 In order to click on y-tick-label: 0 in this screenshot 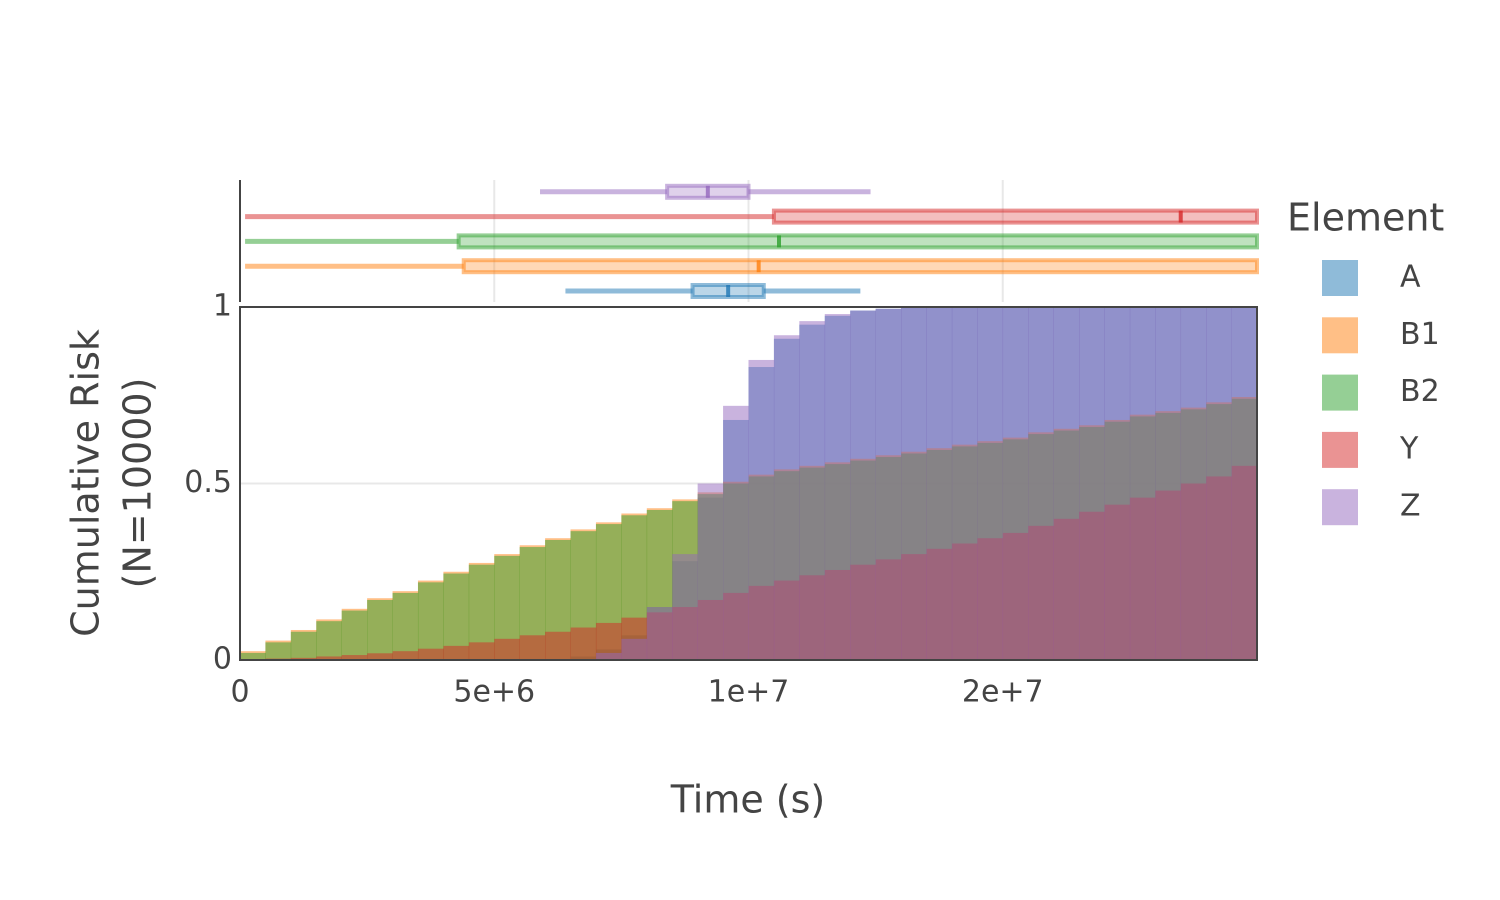, I will do `click(222, 659)`.